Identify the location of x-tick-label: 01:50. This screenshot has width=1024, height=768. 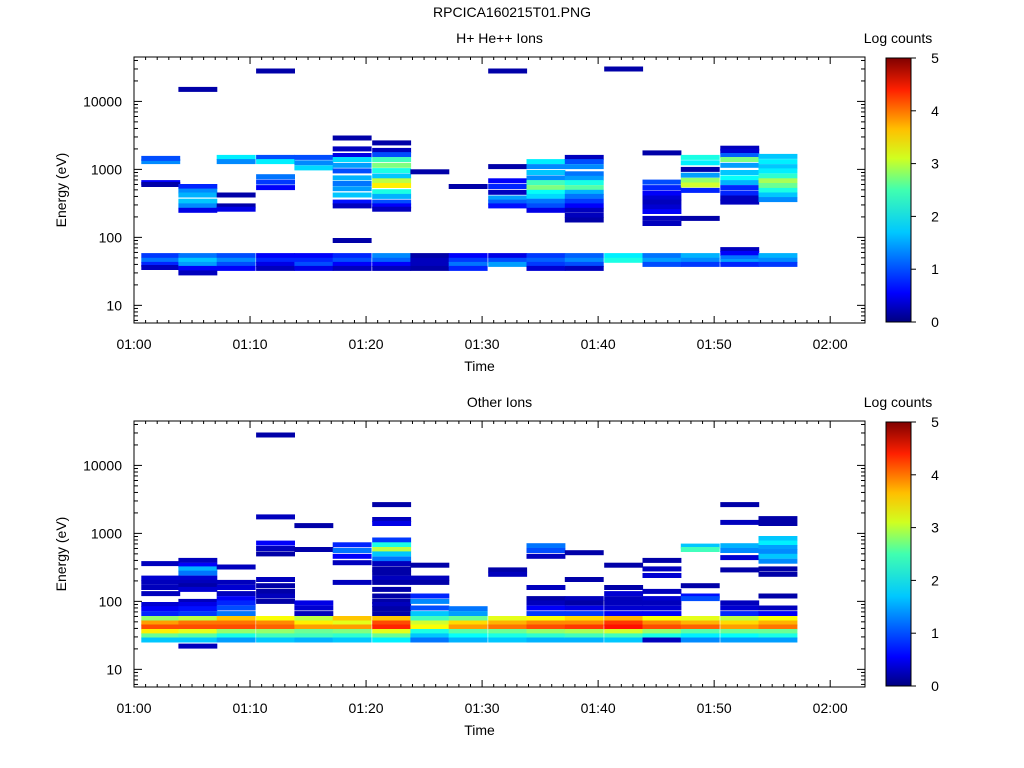
(714, 344).